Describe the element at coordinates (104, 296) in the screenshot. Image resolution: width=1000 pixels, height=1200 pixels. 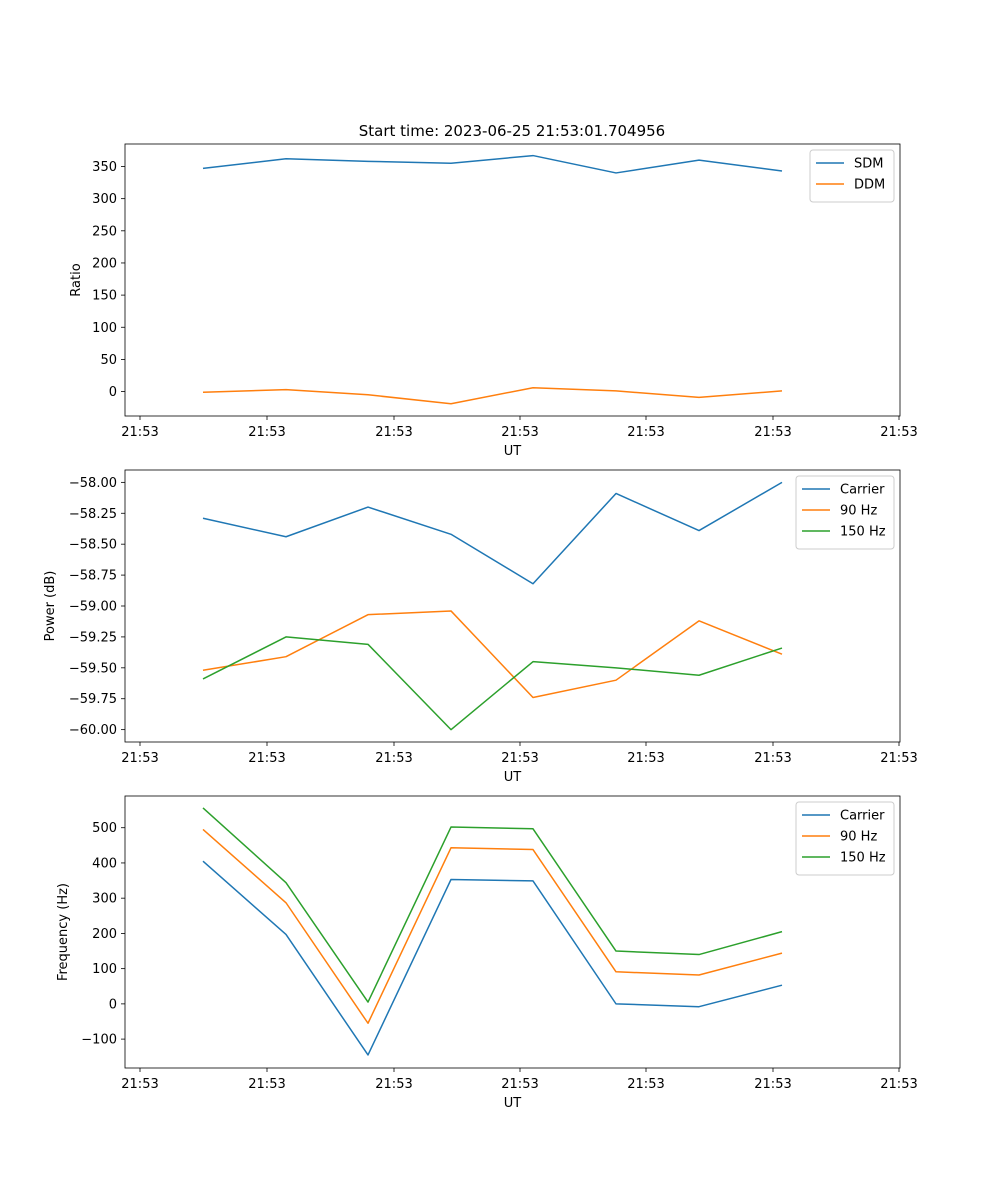
I see `y-tick-label: 150` at that location.